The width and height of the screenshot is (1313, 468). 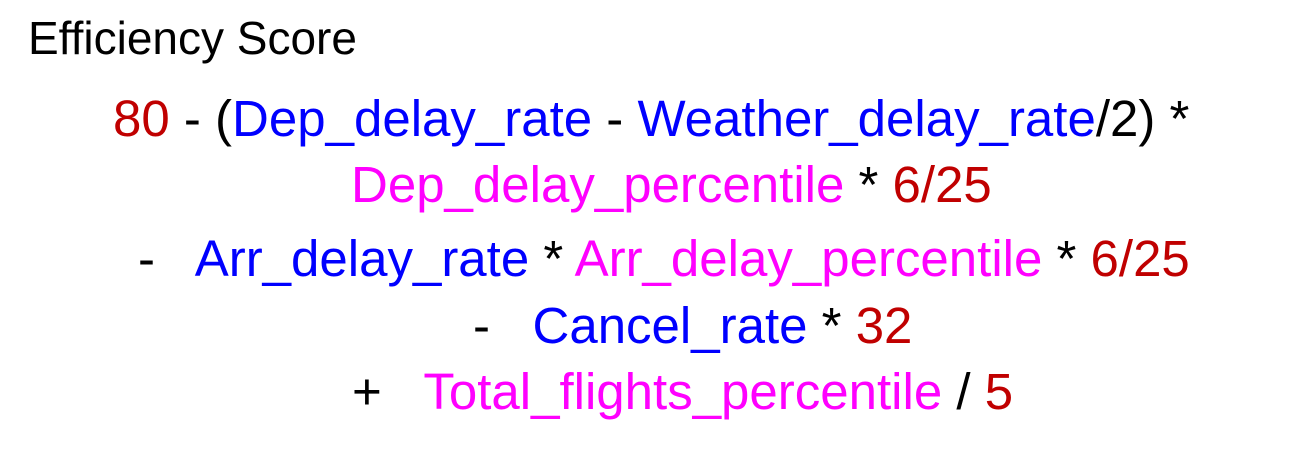 I want to click on variable-dep-delay-rate: Dep_delay_rate, so click(x=412, y=118).